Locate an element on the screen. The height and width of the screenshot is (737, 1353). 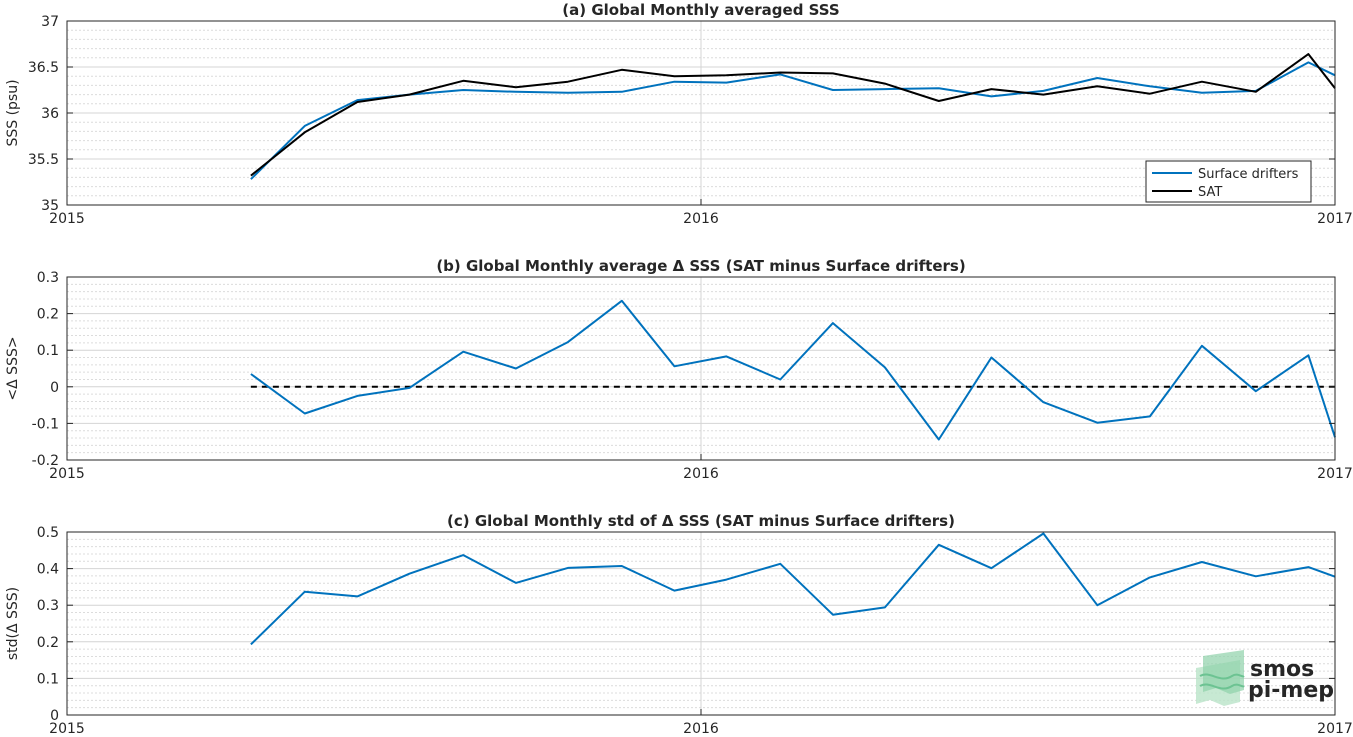
logo-mark-icon is located at coordinates (1220, 678).